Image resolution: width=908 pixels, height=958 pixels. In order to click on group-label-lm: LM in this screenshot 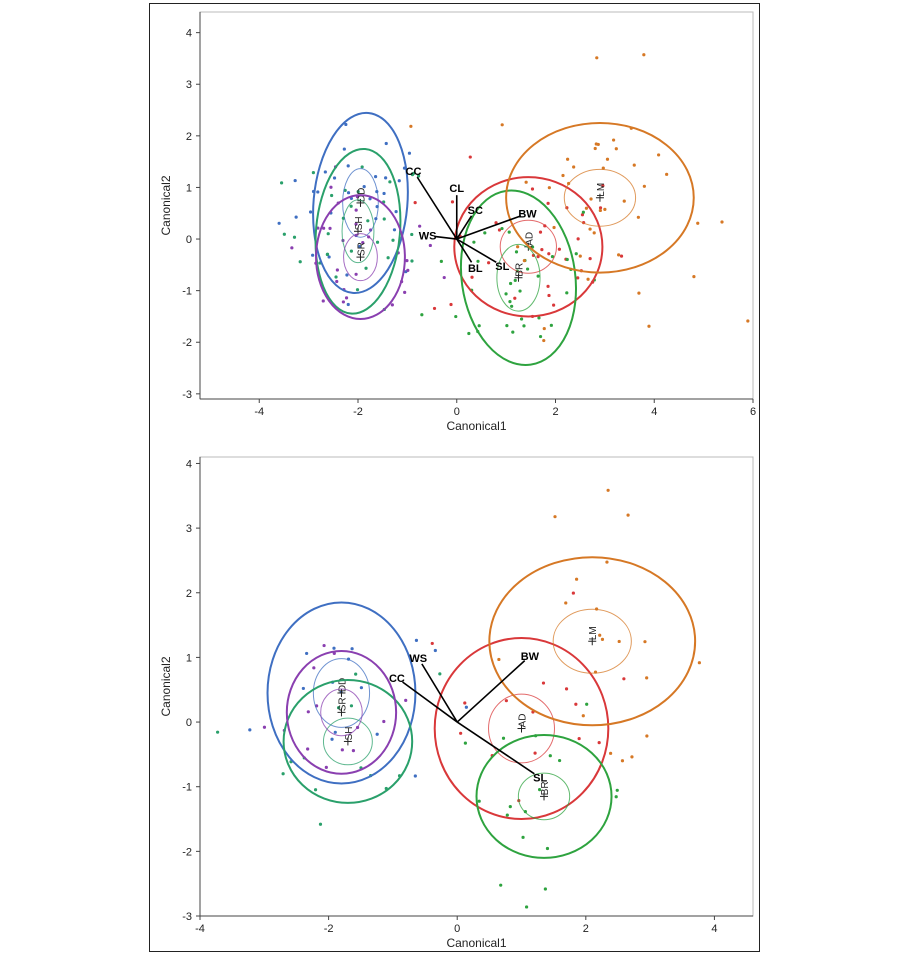, I will do `click(601, 190)`.